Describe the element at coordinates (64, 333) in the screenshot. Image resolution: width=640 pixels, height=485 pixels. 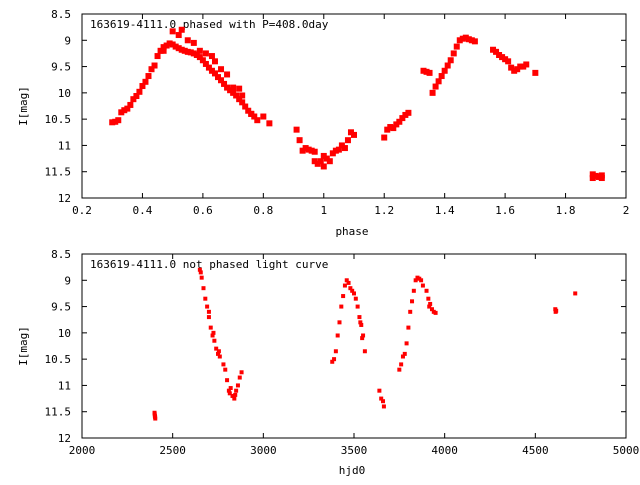
I see `y-tick-label: 10` at that location.